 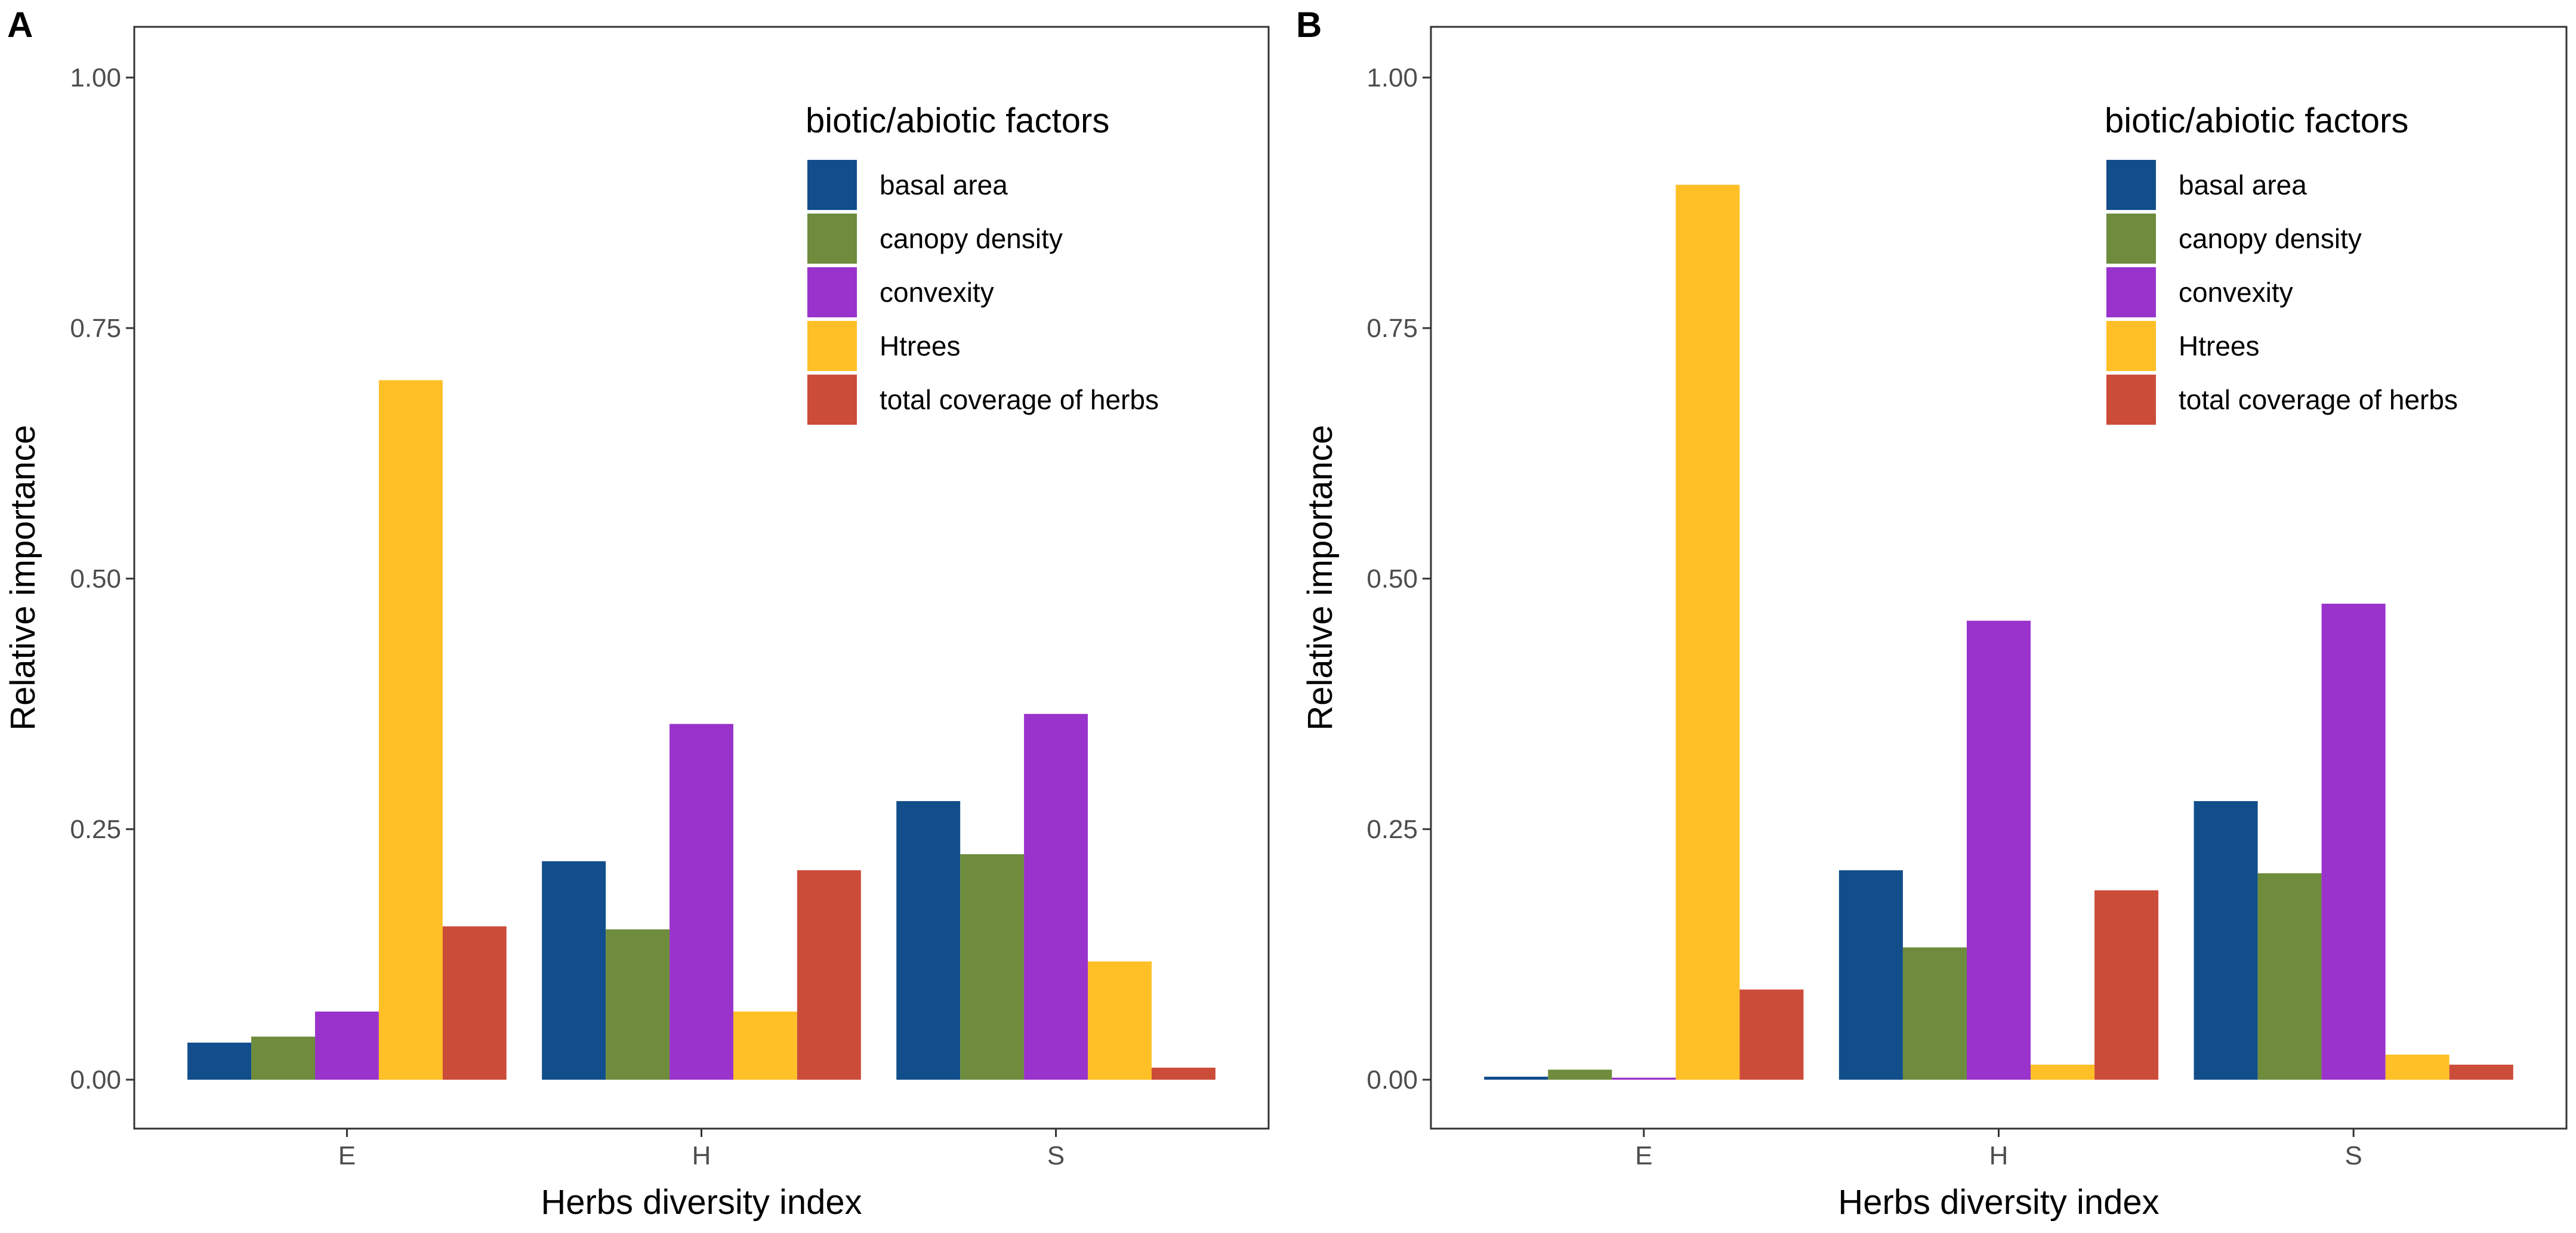 What do you see at coordinates (20, 25) in the screenshot?
I see `panel-label: A` at bounding box center [20, 25].